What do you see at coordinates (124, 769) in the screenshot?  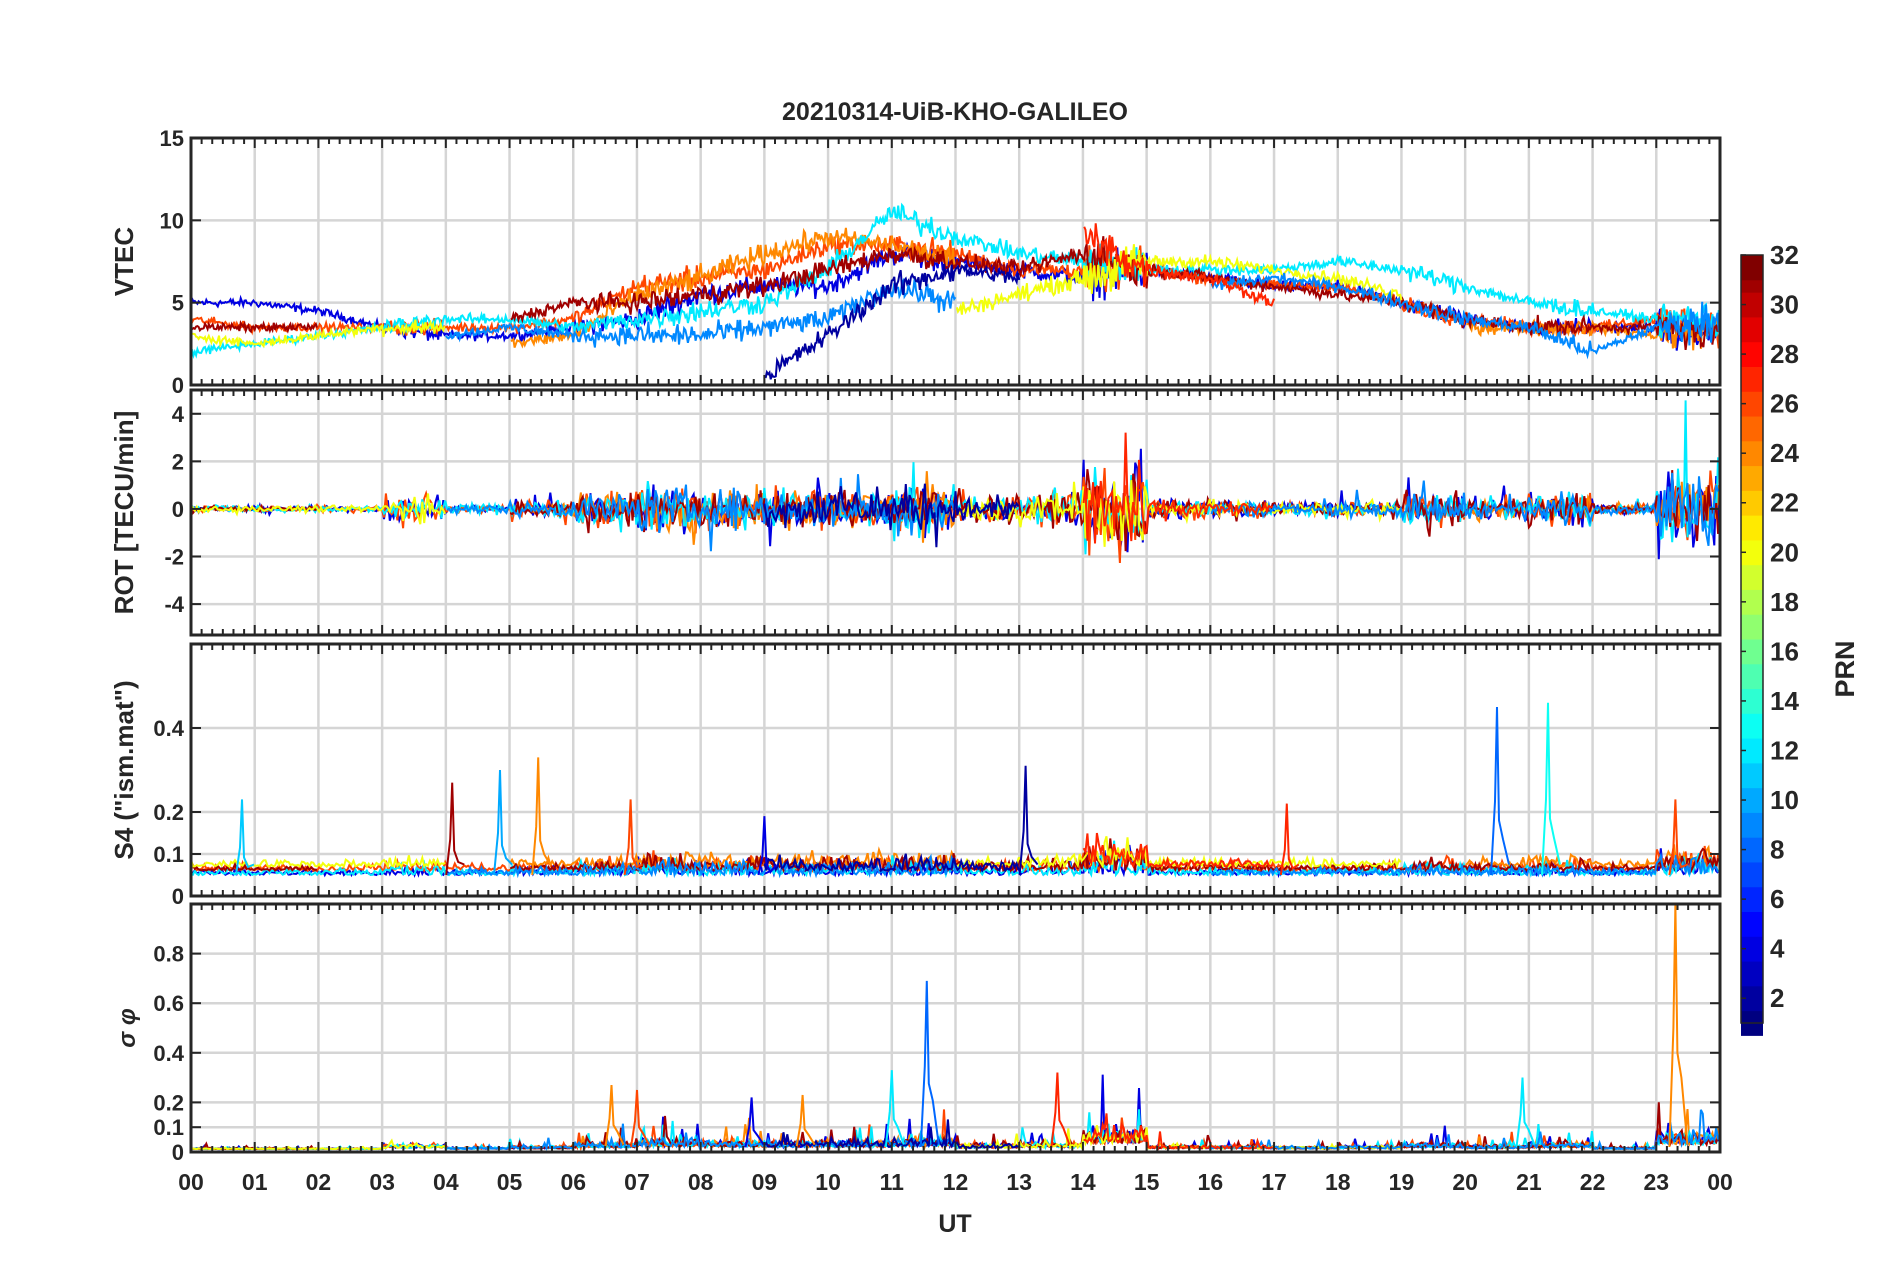 I see `y-axis-label-s4: S4 ("ism.mat")` at bounding box center [124, 769].